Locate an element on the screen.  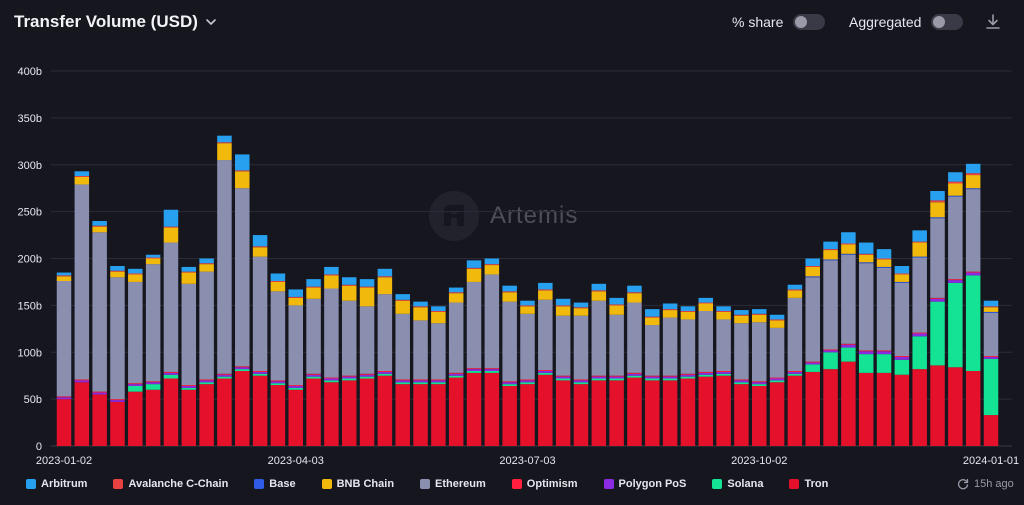
legend-item-ethereum: Ethereum is located at coordinates (453, 484).